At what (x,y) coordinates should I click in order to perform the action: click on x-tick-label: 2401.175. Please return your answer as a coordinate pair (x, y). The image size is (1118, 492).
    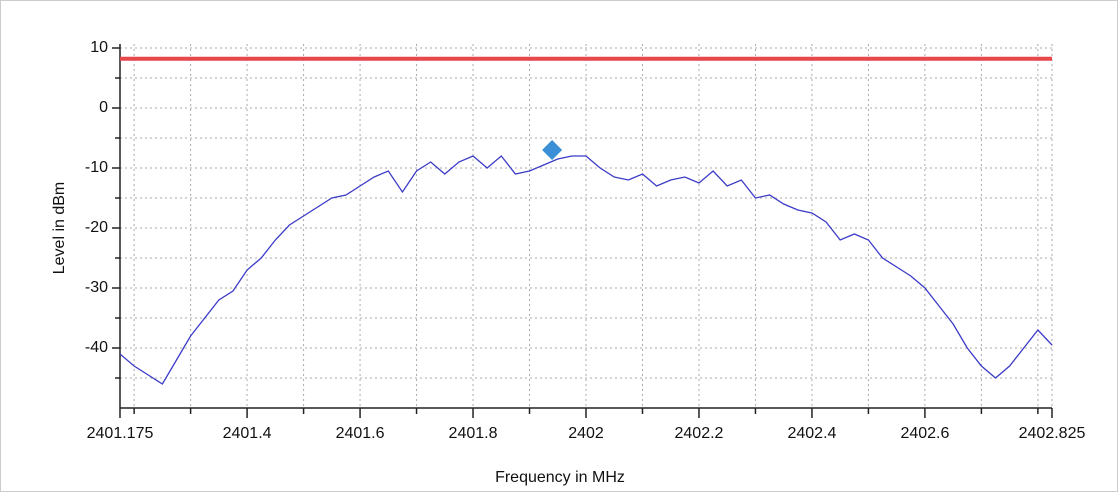
    Looking at the image, I should click on (120, 433).